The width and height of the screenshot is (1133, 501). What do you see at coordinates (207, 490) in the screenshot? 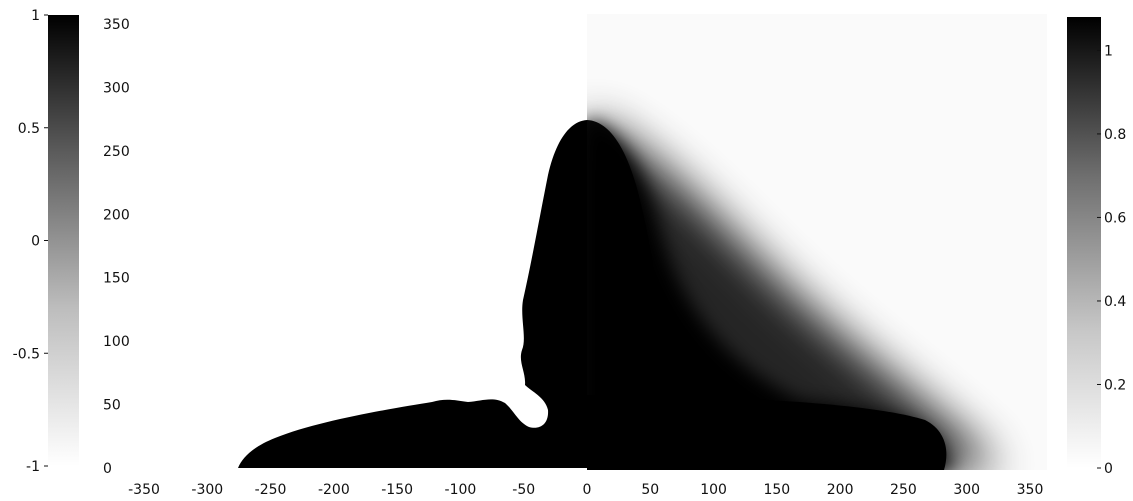
I see `x-tick-label: -300` at bounding box center [207, 490].